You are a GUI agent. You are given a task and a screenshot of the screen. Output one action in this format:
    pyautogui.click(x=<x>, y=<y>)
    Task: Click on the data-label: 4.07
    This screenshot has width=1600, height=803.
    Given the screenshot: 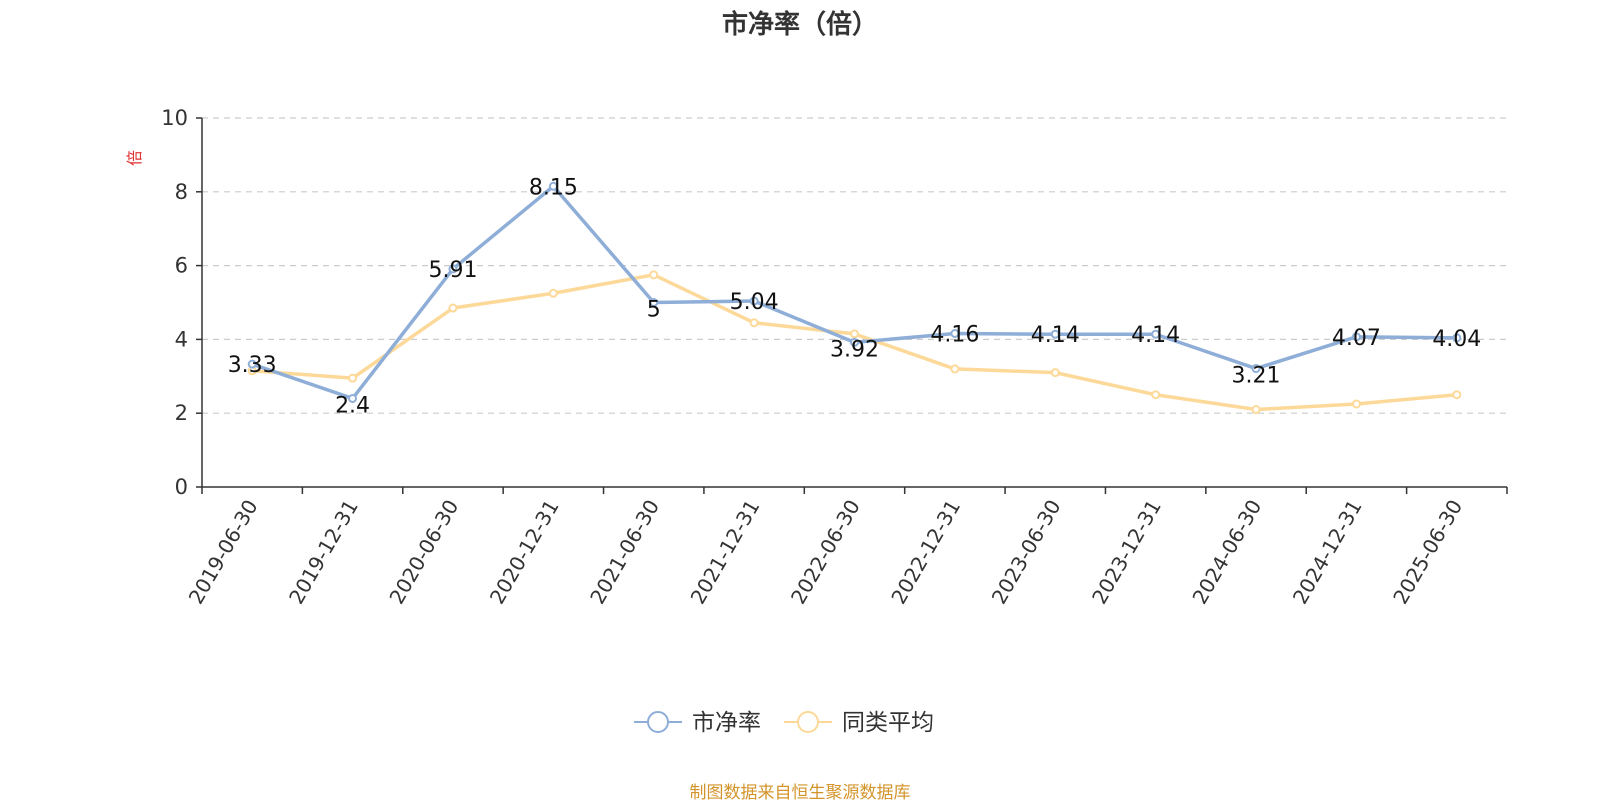 What is the action you would take?
    pyautogui.click(x=1356, y=338)
    